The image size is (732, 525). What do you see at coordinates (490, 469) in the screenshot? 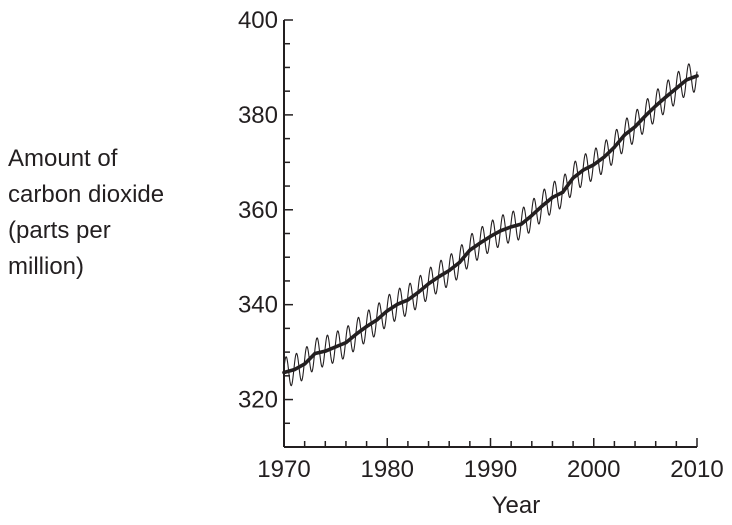
I see `x-tick-label: 1990` at bounding box center [490, 469].